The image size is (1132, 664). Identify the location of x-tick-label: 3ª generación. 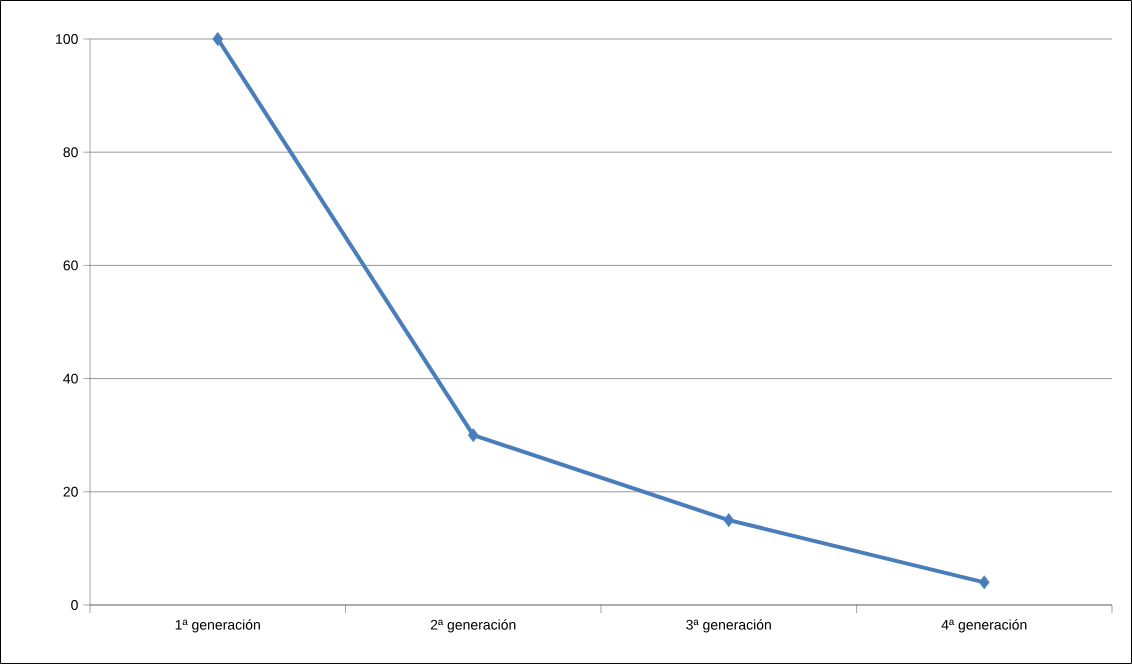
(728, 626).